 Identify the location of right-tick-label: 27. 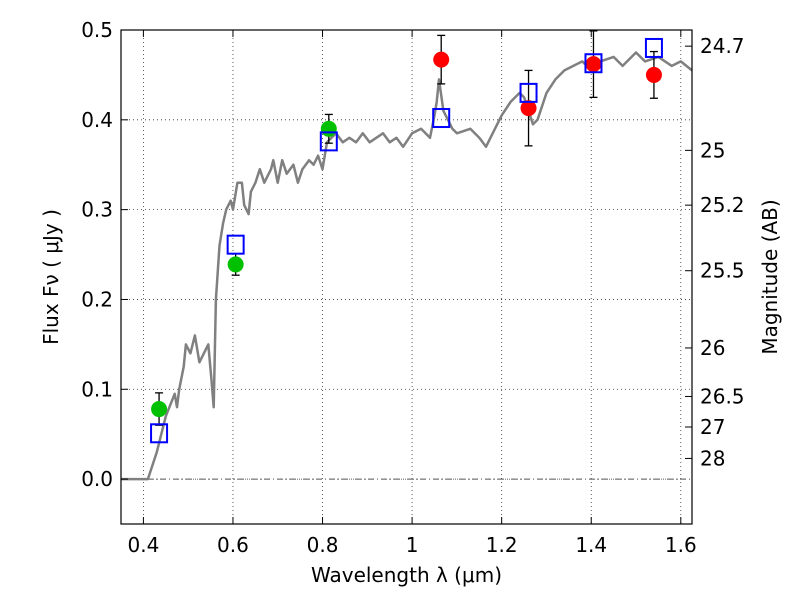
(712, 427).